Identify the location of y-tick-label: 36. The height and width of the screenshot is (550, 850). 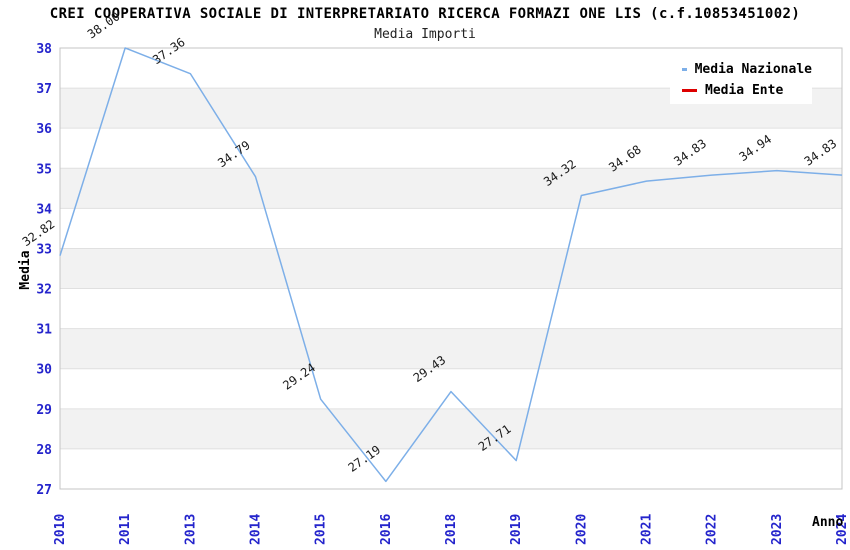
(44, 129).